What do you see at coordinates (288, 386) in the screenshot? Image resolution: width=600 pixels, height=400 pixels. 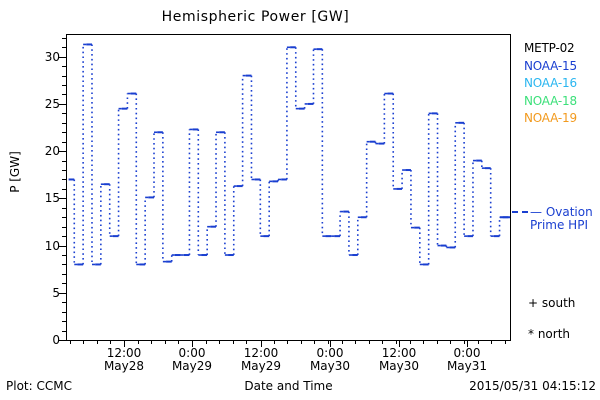 I see `x-axis-title: Date and Time` at bounding box center [288, 386].